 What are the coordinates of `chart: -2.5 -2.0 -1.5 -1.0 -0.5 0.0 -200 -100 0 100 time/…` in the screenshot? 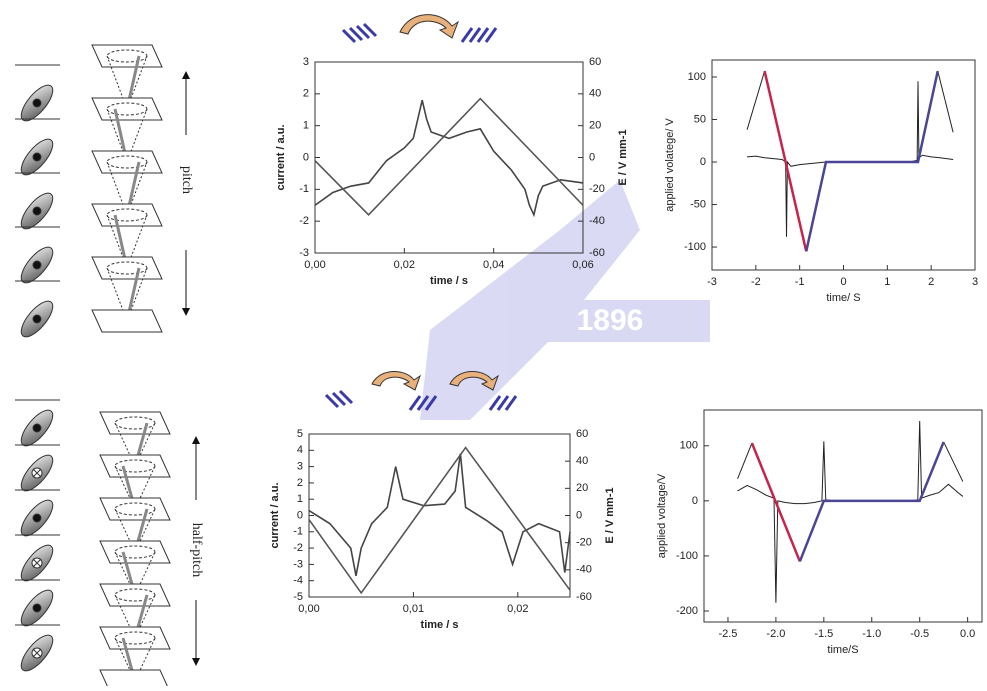 It's located at (819, 532).